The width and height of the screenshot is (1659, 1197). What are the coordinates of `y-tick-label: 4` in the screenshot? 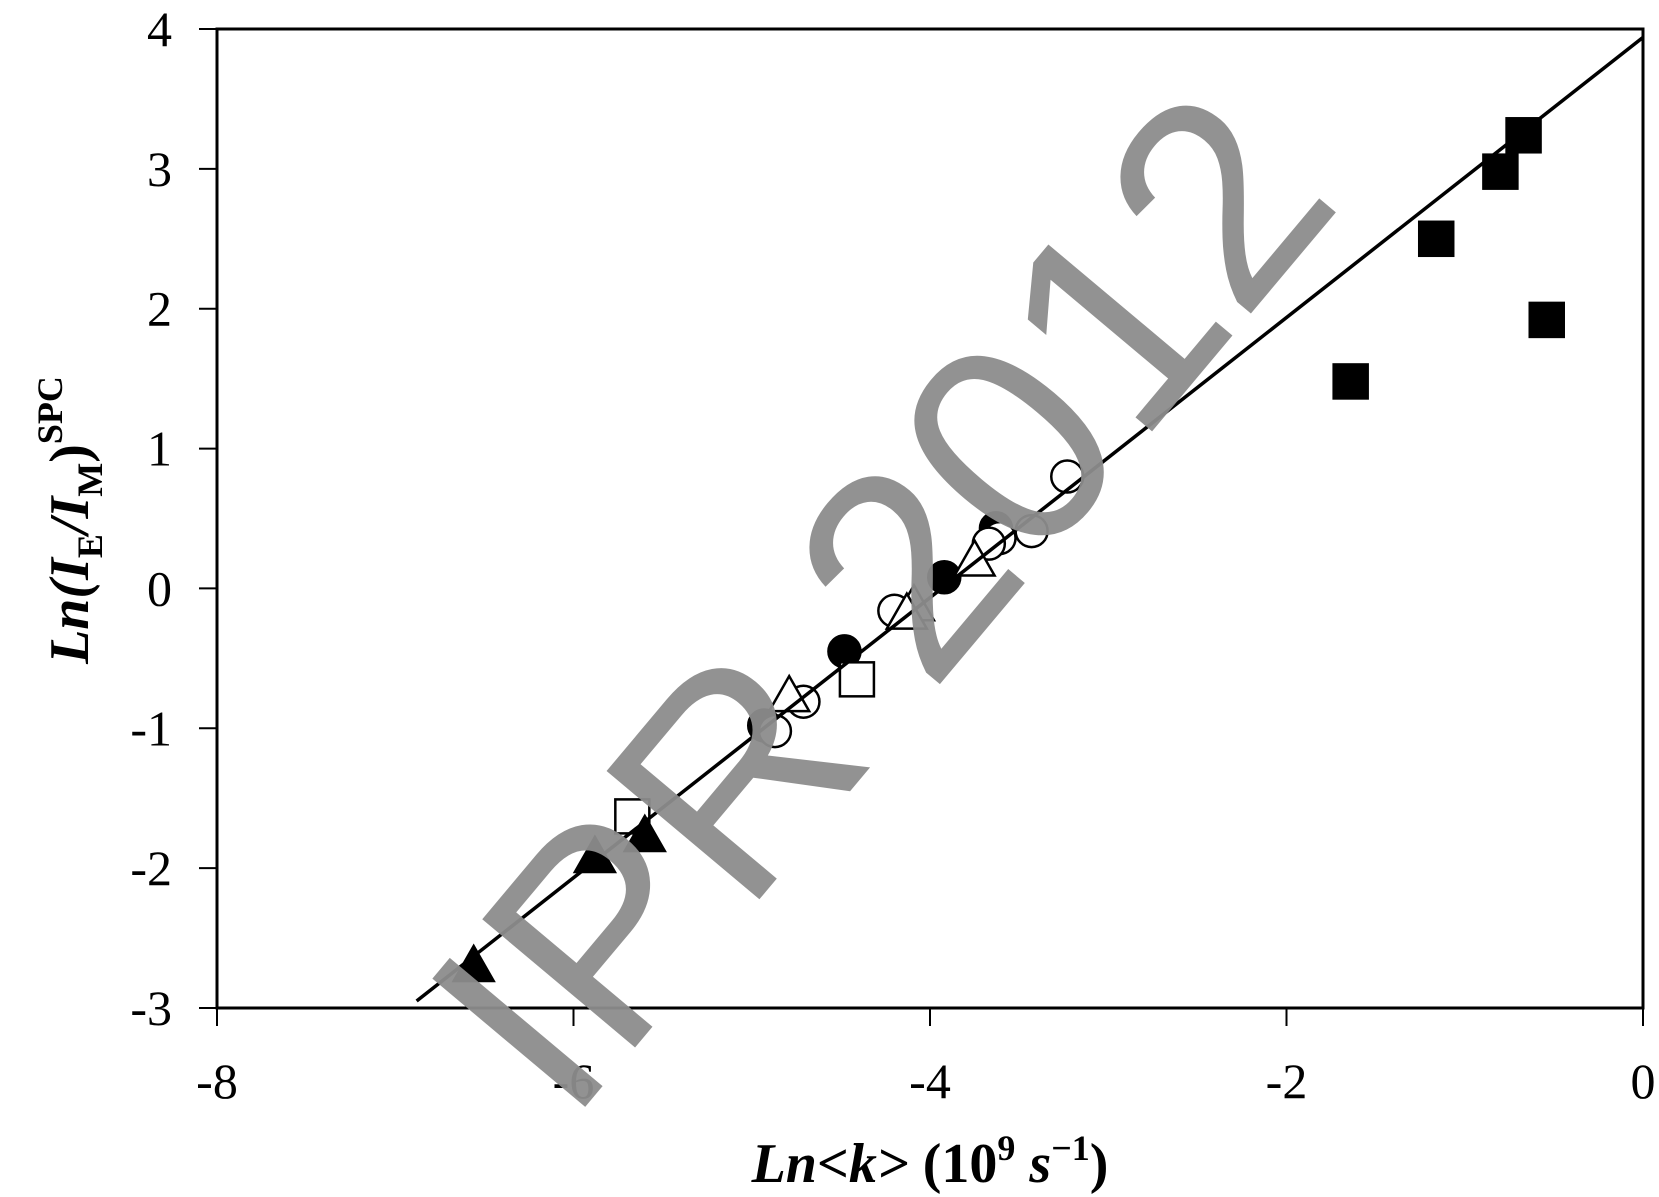 It's located at (159, 29).